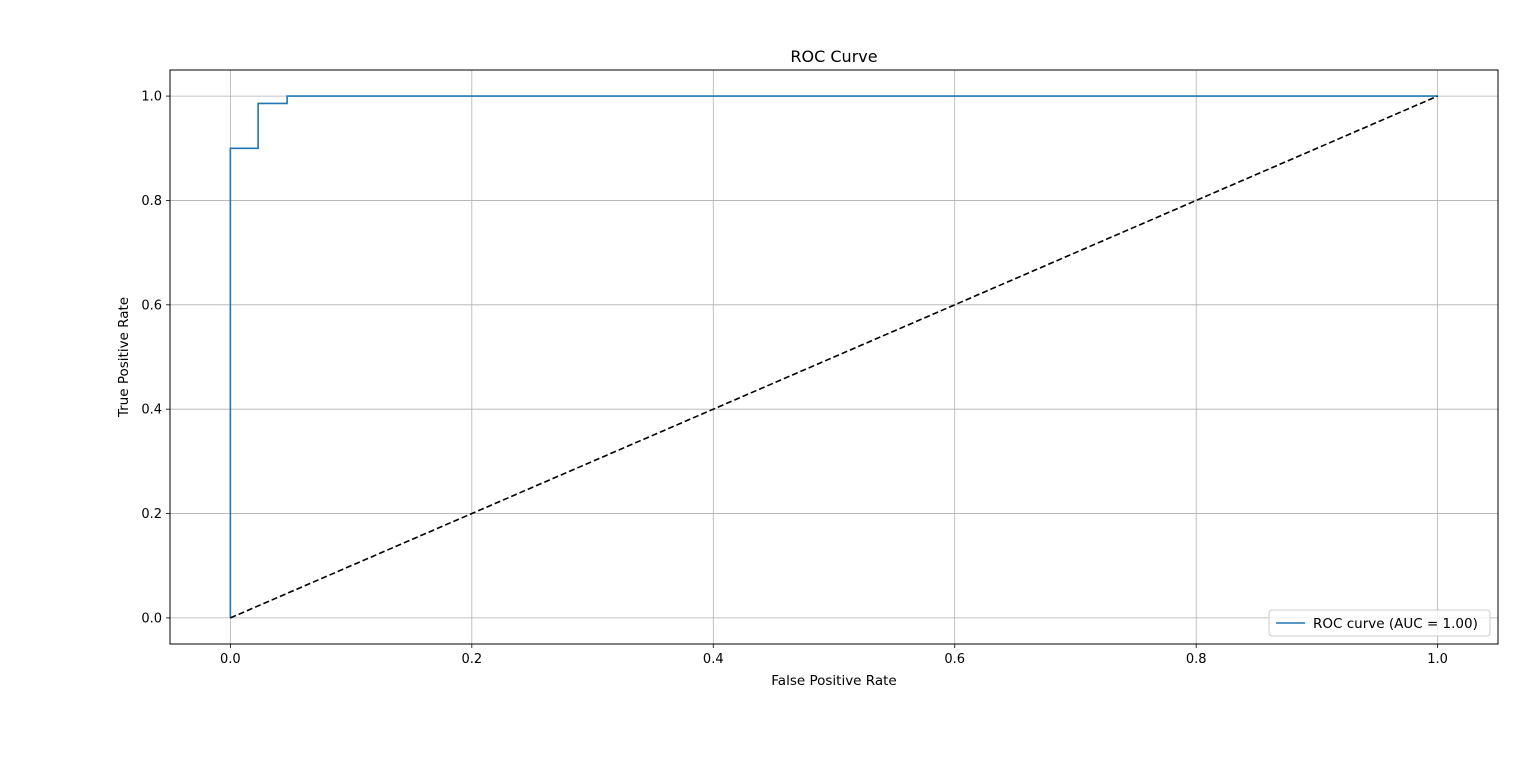  I want to click on chart-title: ROC Curve, so click(833, 56).